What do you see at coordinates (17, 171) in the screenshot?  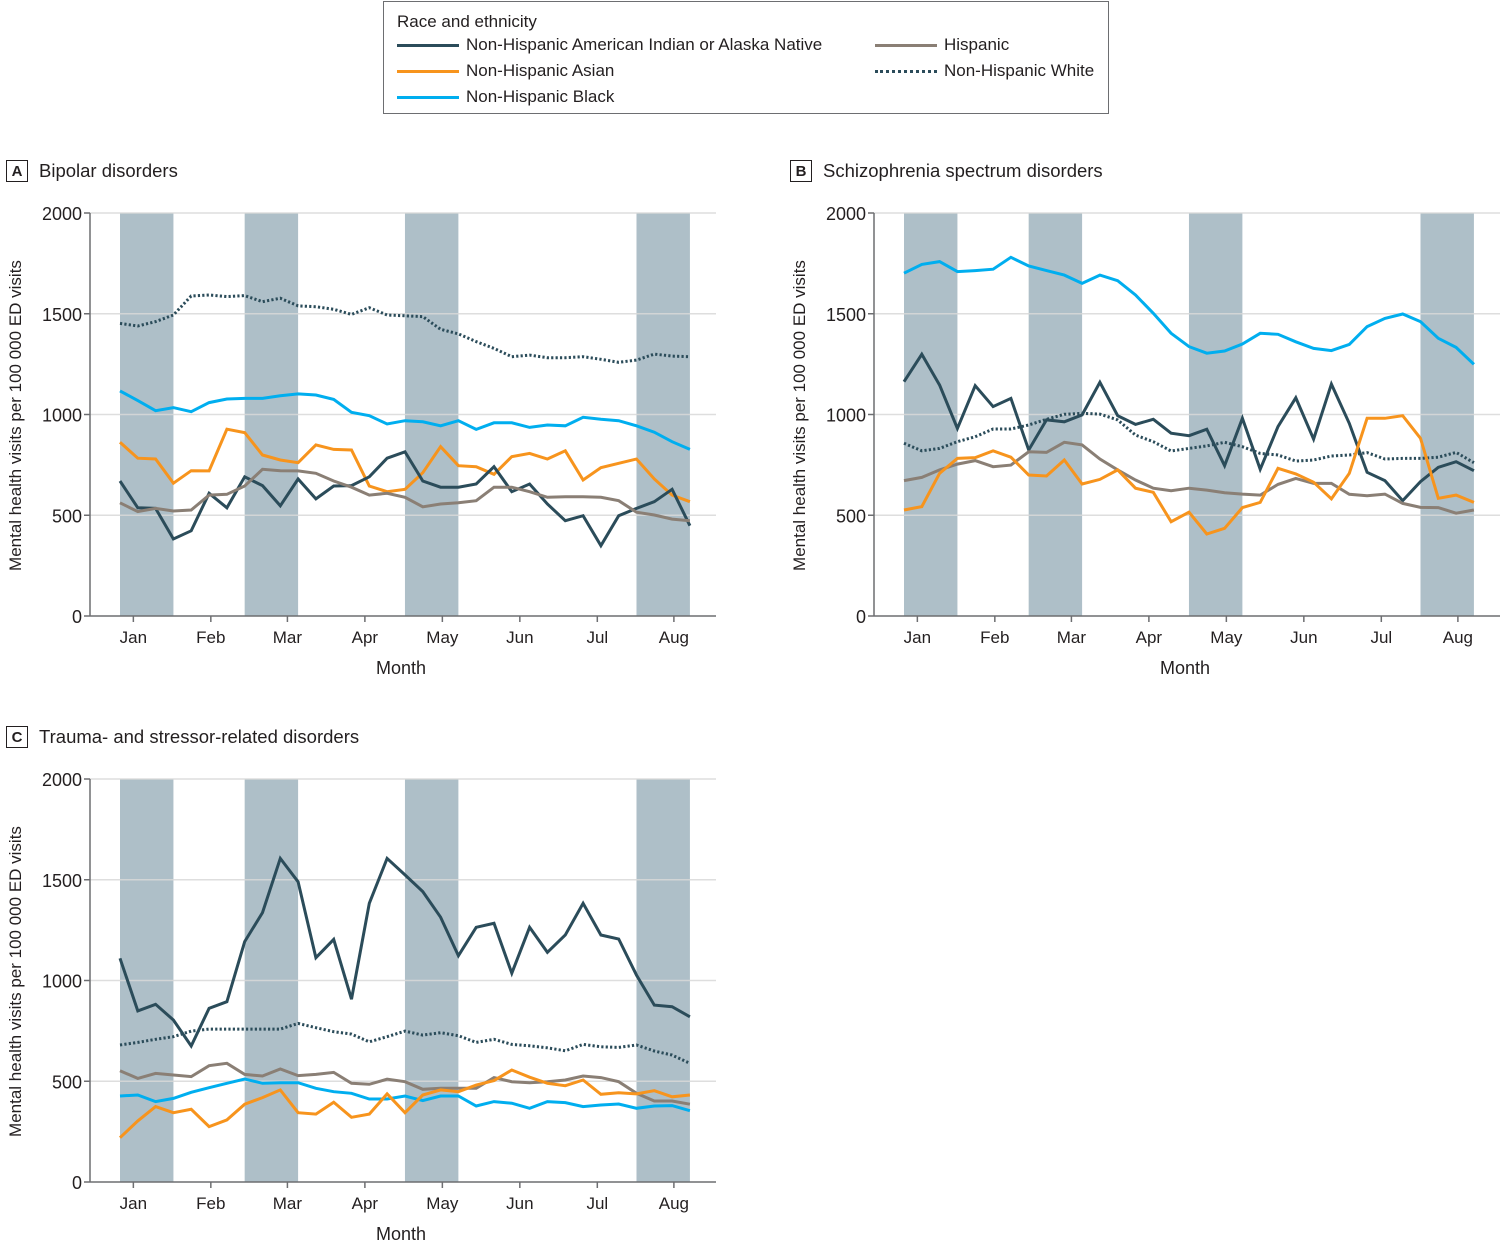 I see `panel-a-letter: A` at bounding box center [17, 171].